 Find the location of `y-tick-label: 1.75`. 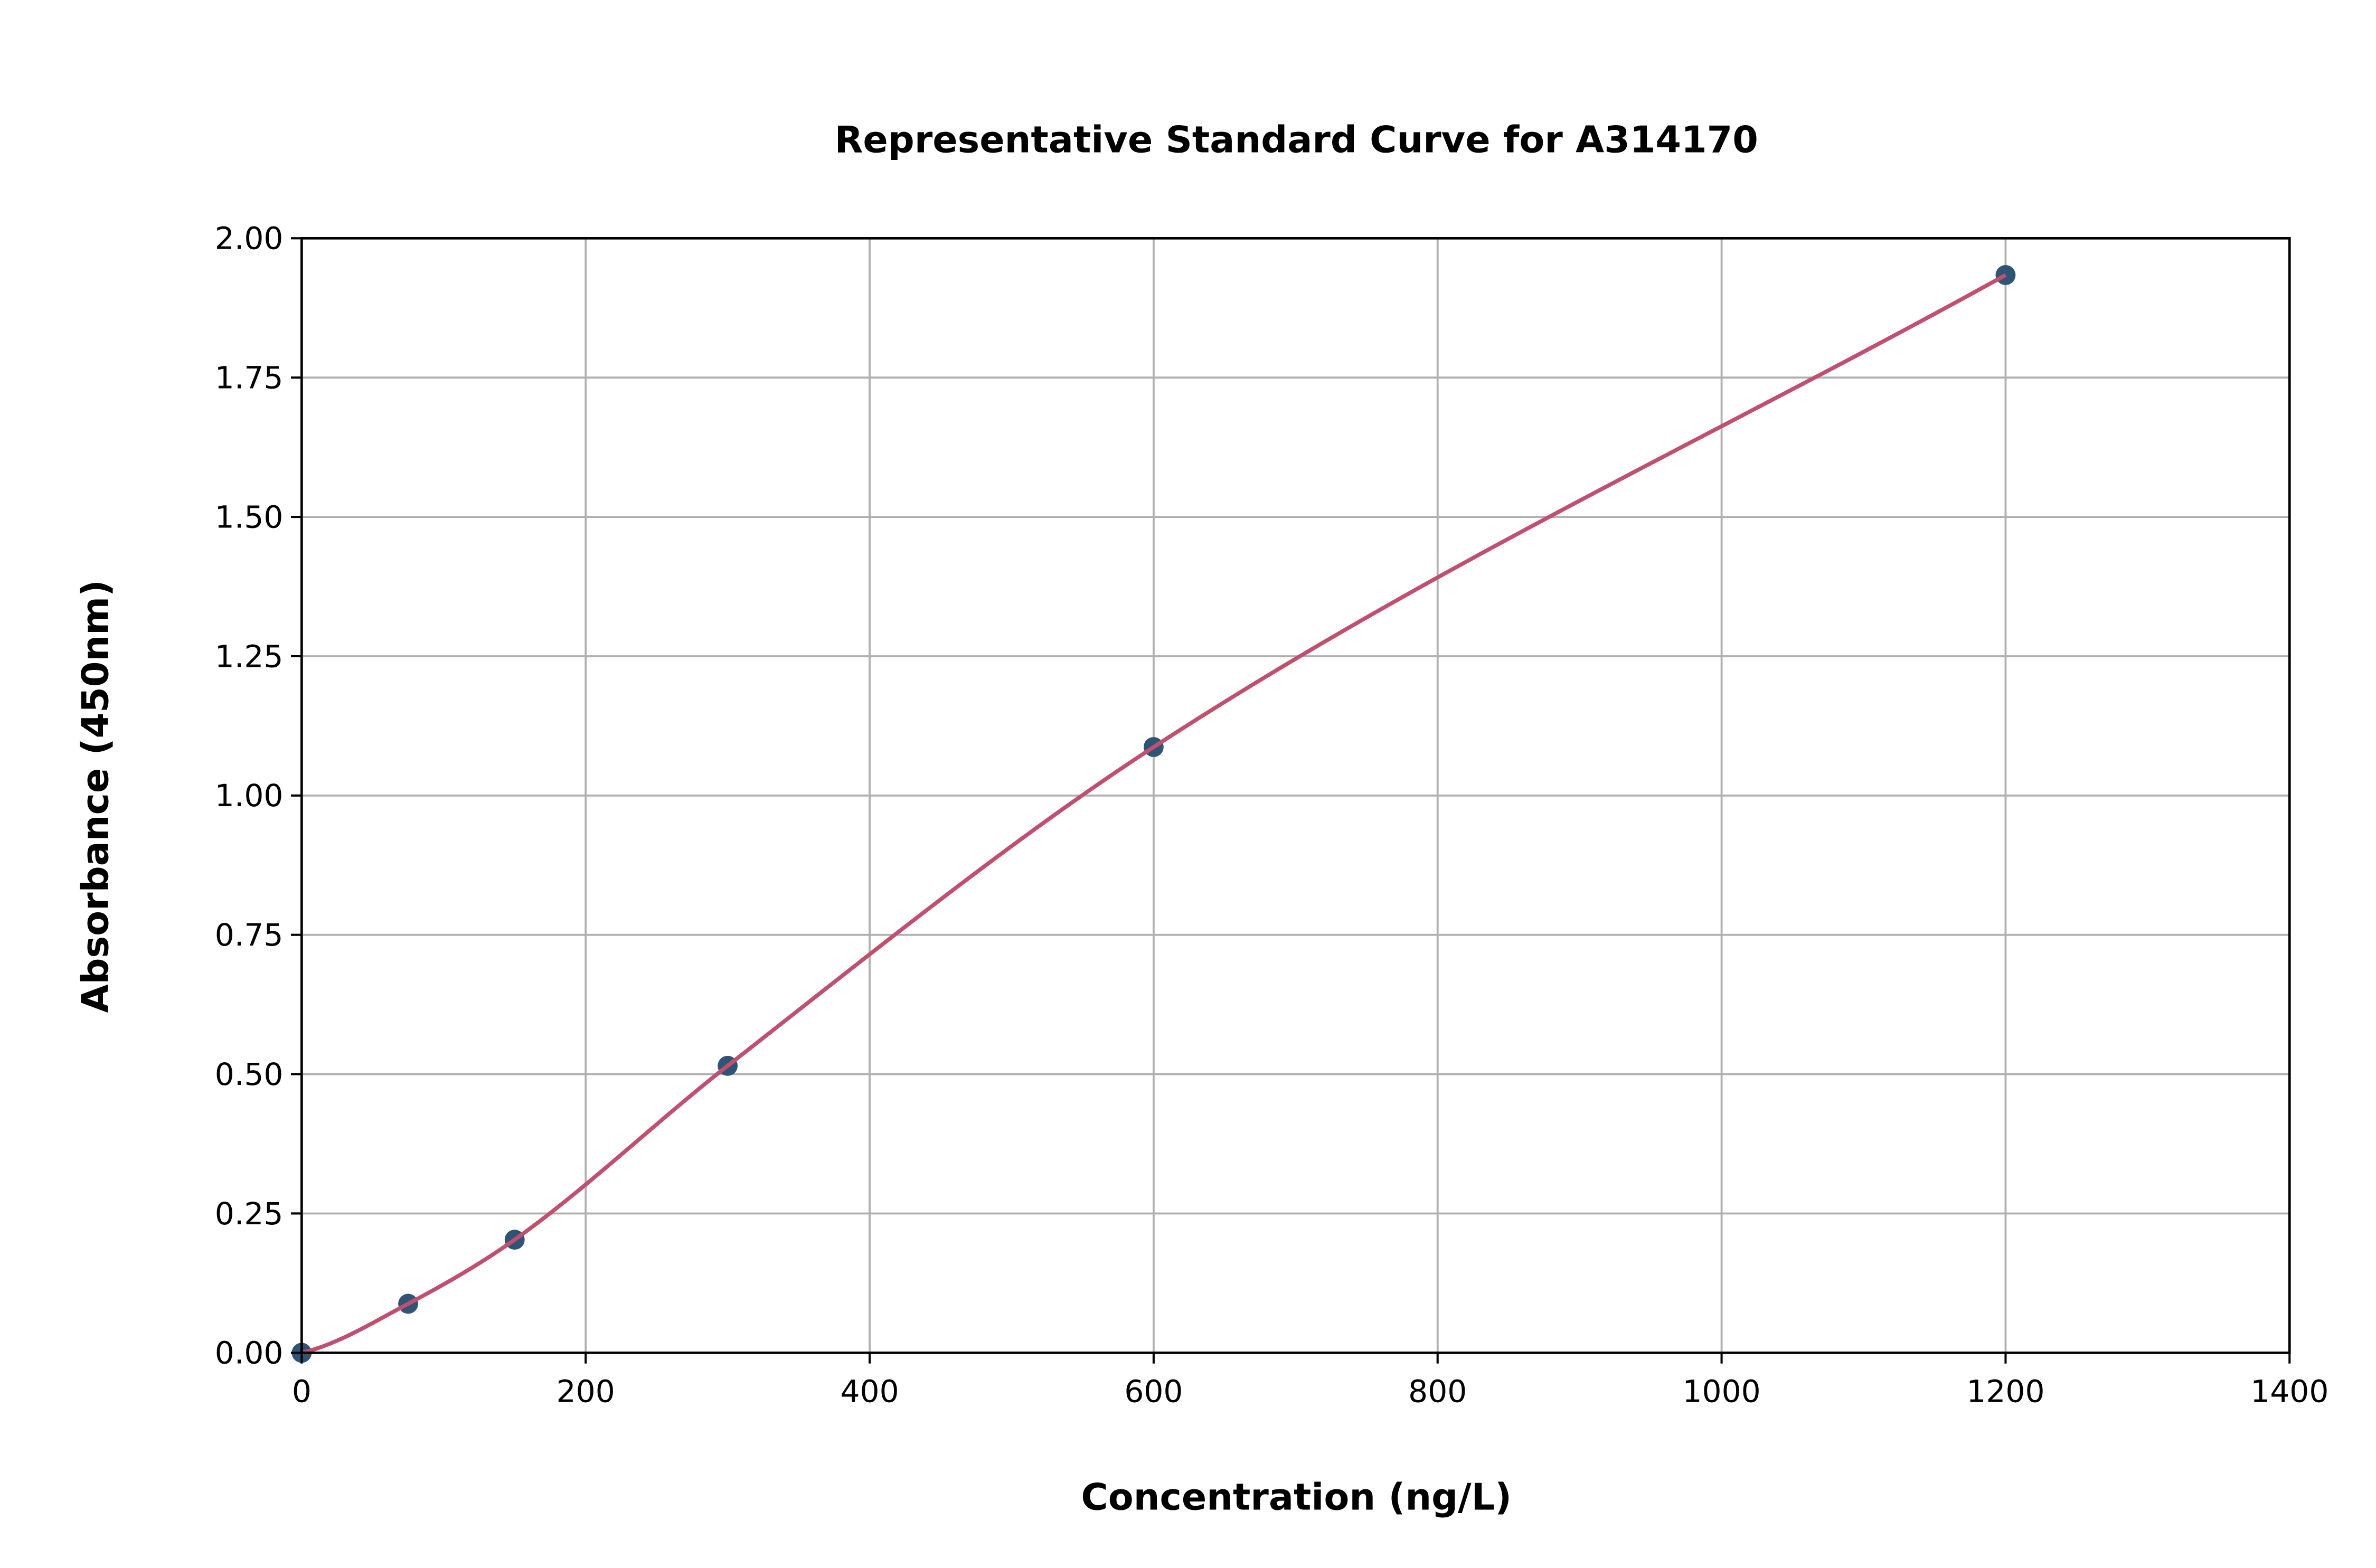

y-tick-label: 1.75 is located at coordinates (250, 378).